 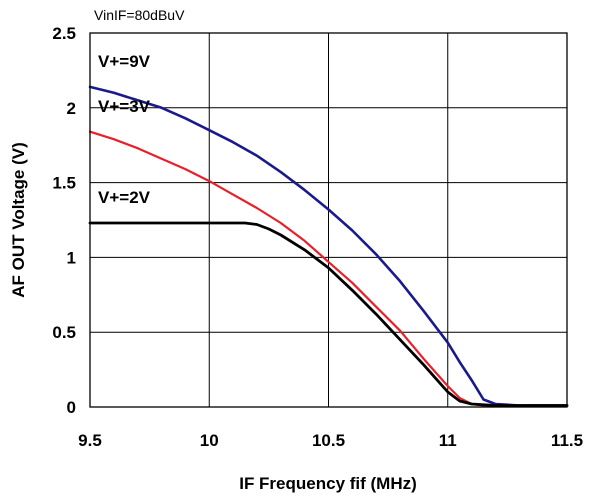 I want to click on series-label-2: V+=2V, so click(x=124, y=197).